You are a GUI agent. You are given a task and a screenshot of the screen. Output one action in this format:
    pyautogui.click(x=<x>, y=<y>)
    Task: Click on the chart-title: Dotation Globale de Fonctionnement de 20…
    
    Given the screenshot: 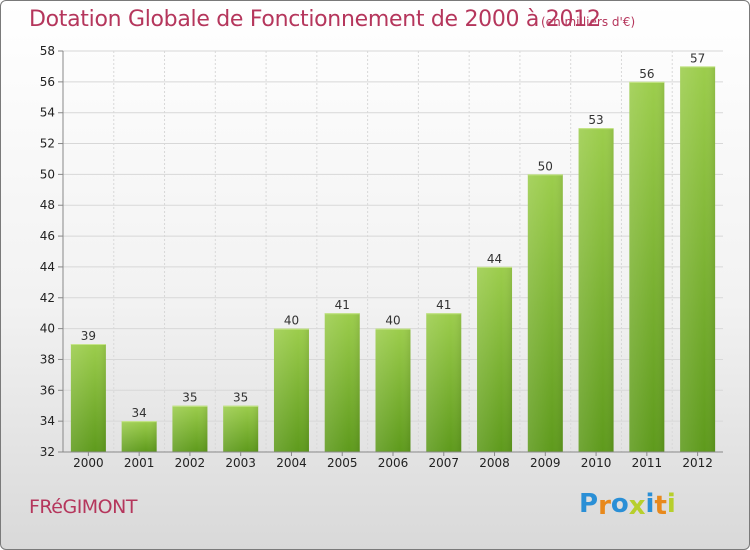 What is the action you would take?
    pyautogui.click(x=315, y=19)
    